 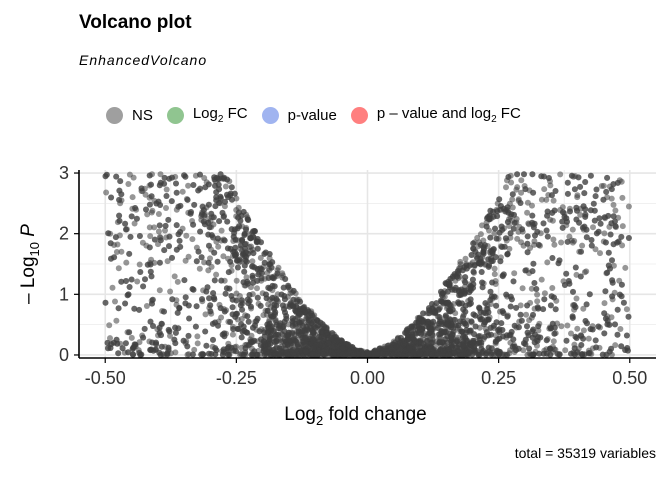 What do you see at coordinates (64, 173) in the screenshot?
I see `y-tick-label: 3` at bounding box center [64, 173].